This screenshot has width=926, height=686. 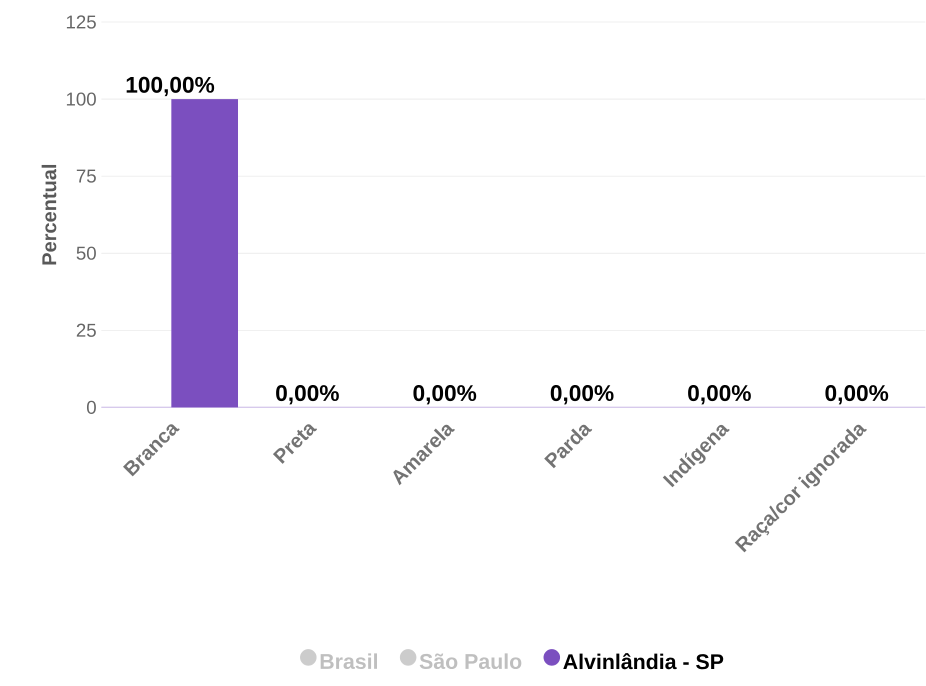 I want to click on y-tick-label: 125, so click(x=81, y=22).